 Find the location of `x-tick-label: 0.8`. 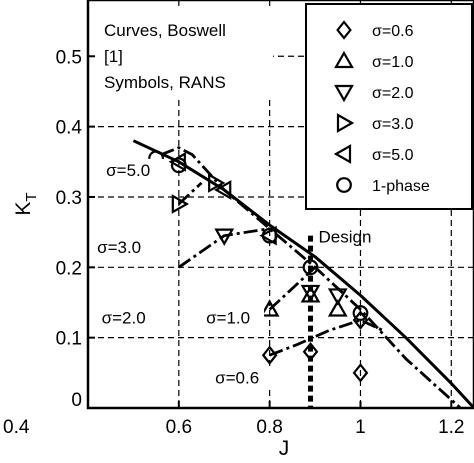

x-tick-label: 0.8 is located at coordinates (269, 427).